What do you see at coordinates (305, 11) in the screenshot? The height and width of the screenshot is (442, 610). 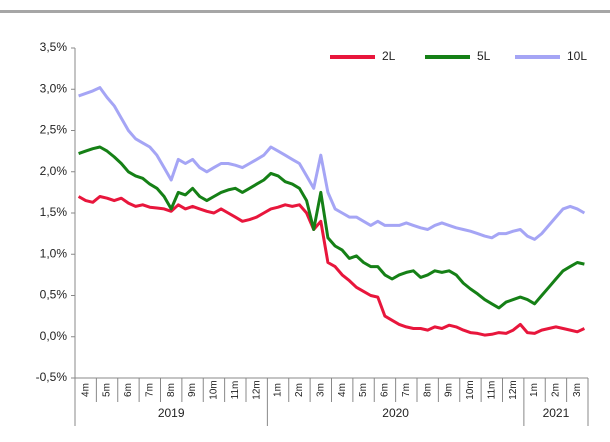 I see `top-rule` at bounding box center [305, 11].